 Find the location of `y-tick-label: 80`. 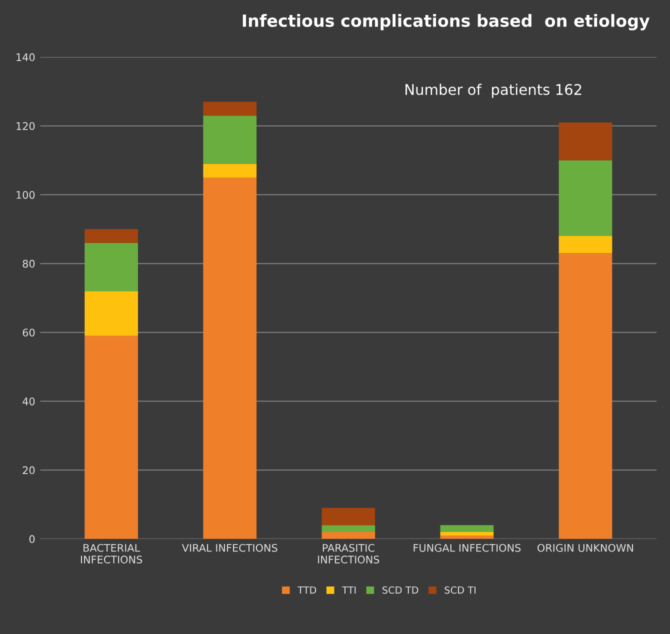

y-tick-label: 80 is located at coordinates (28, 264).